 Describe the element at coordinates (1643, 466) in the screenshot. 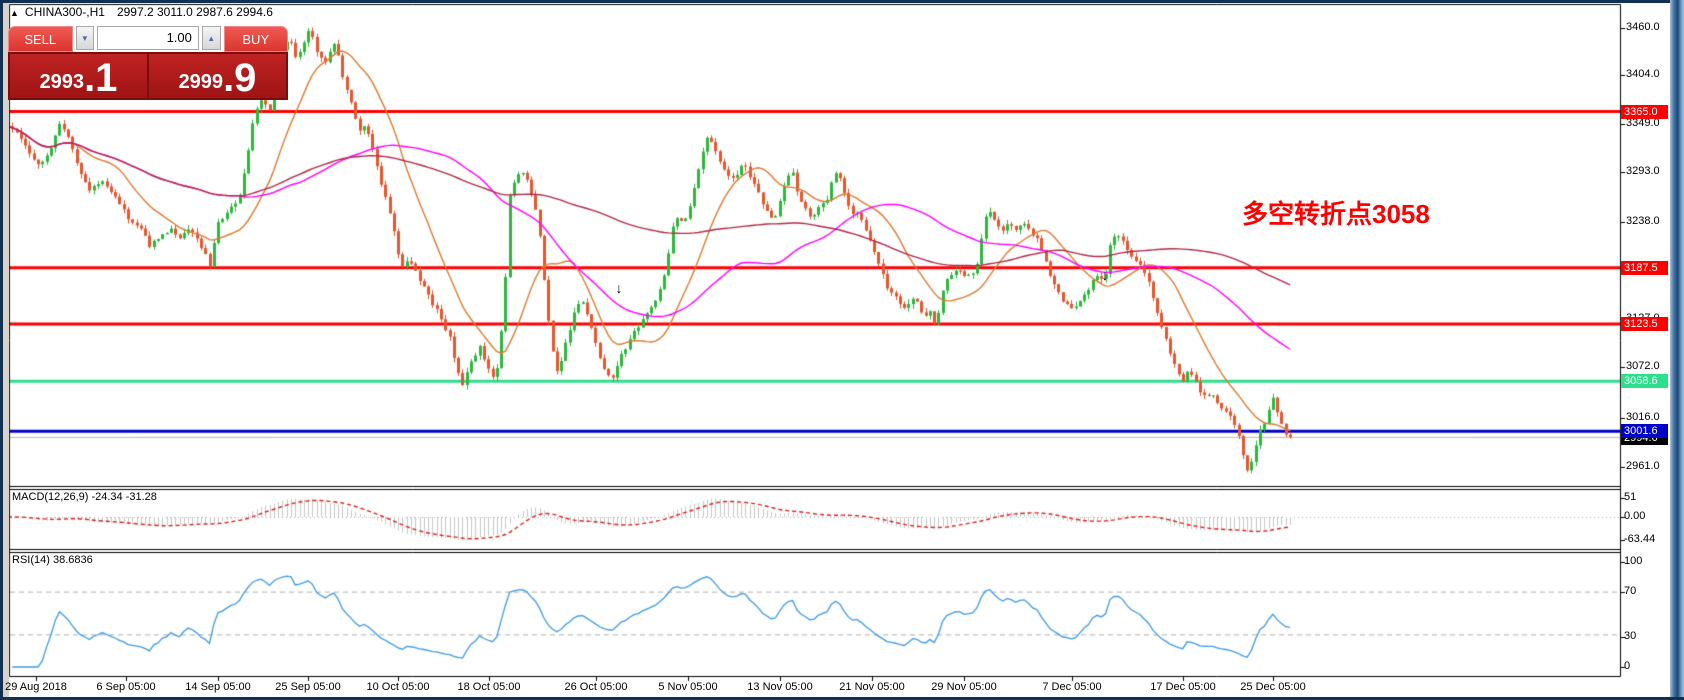

I see `price-tick: 2961.0` at that location.